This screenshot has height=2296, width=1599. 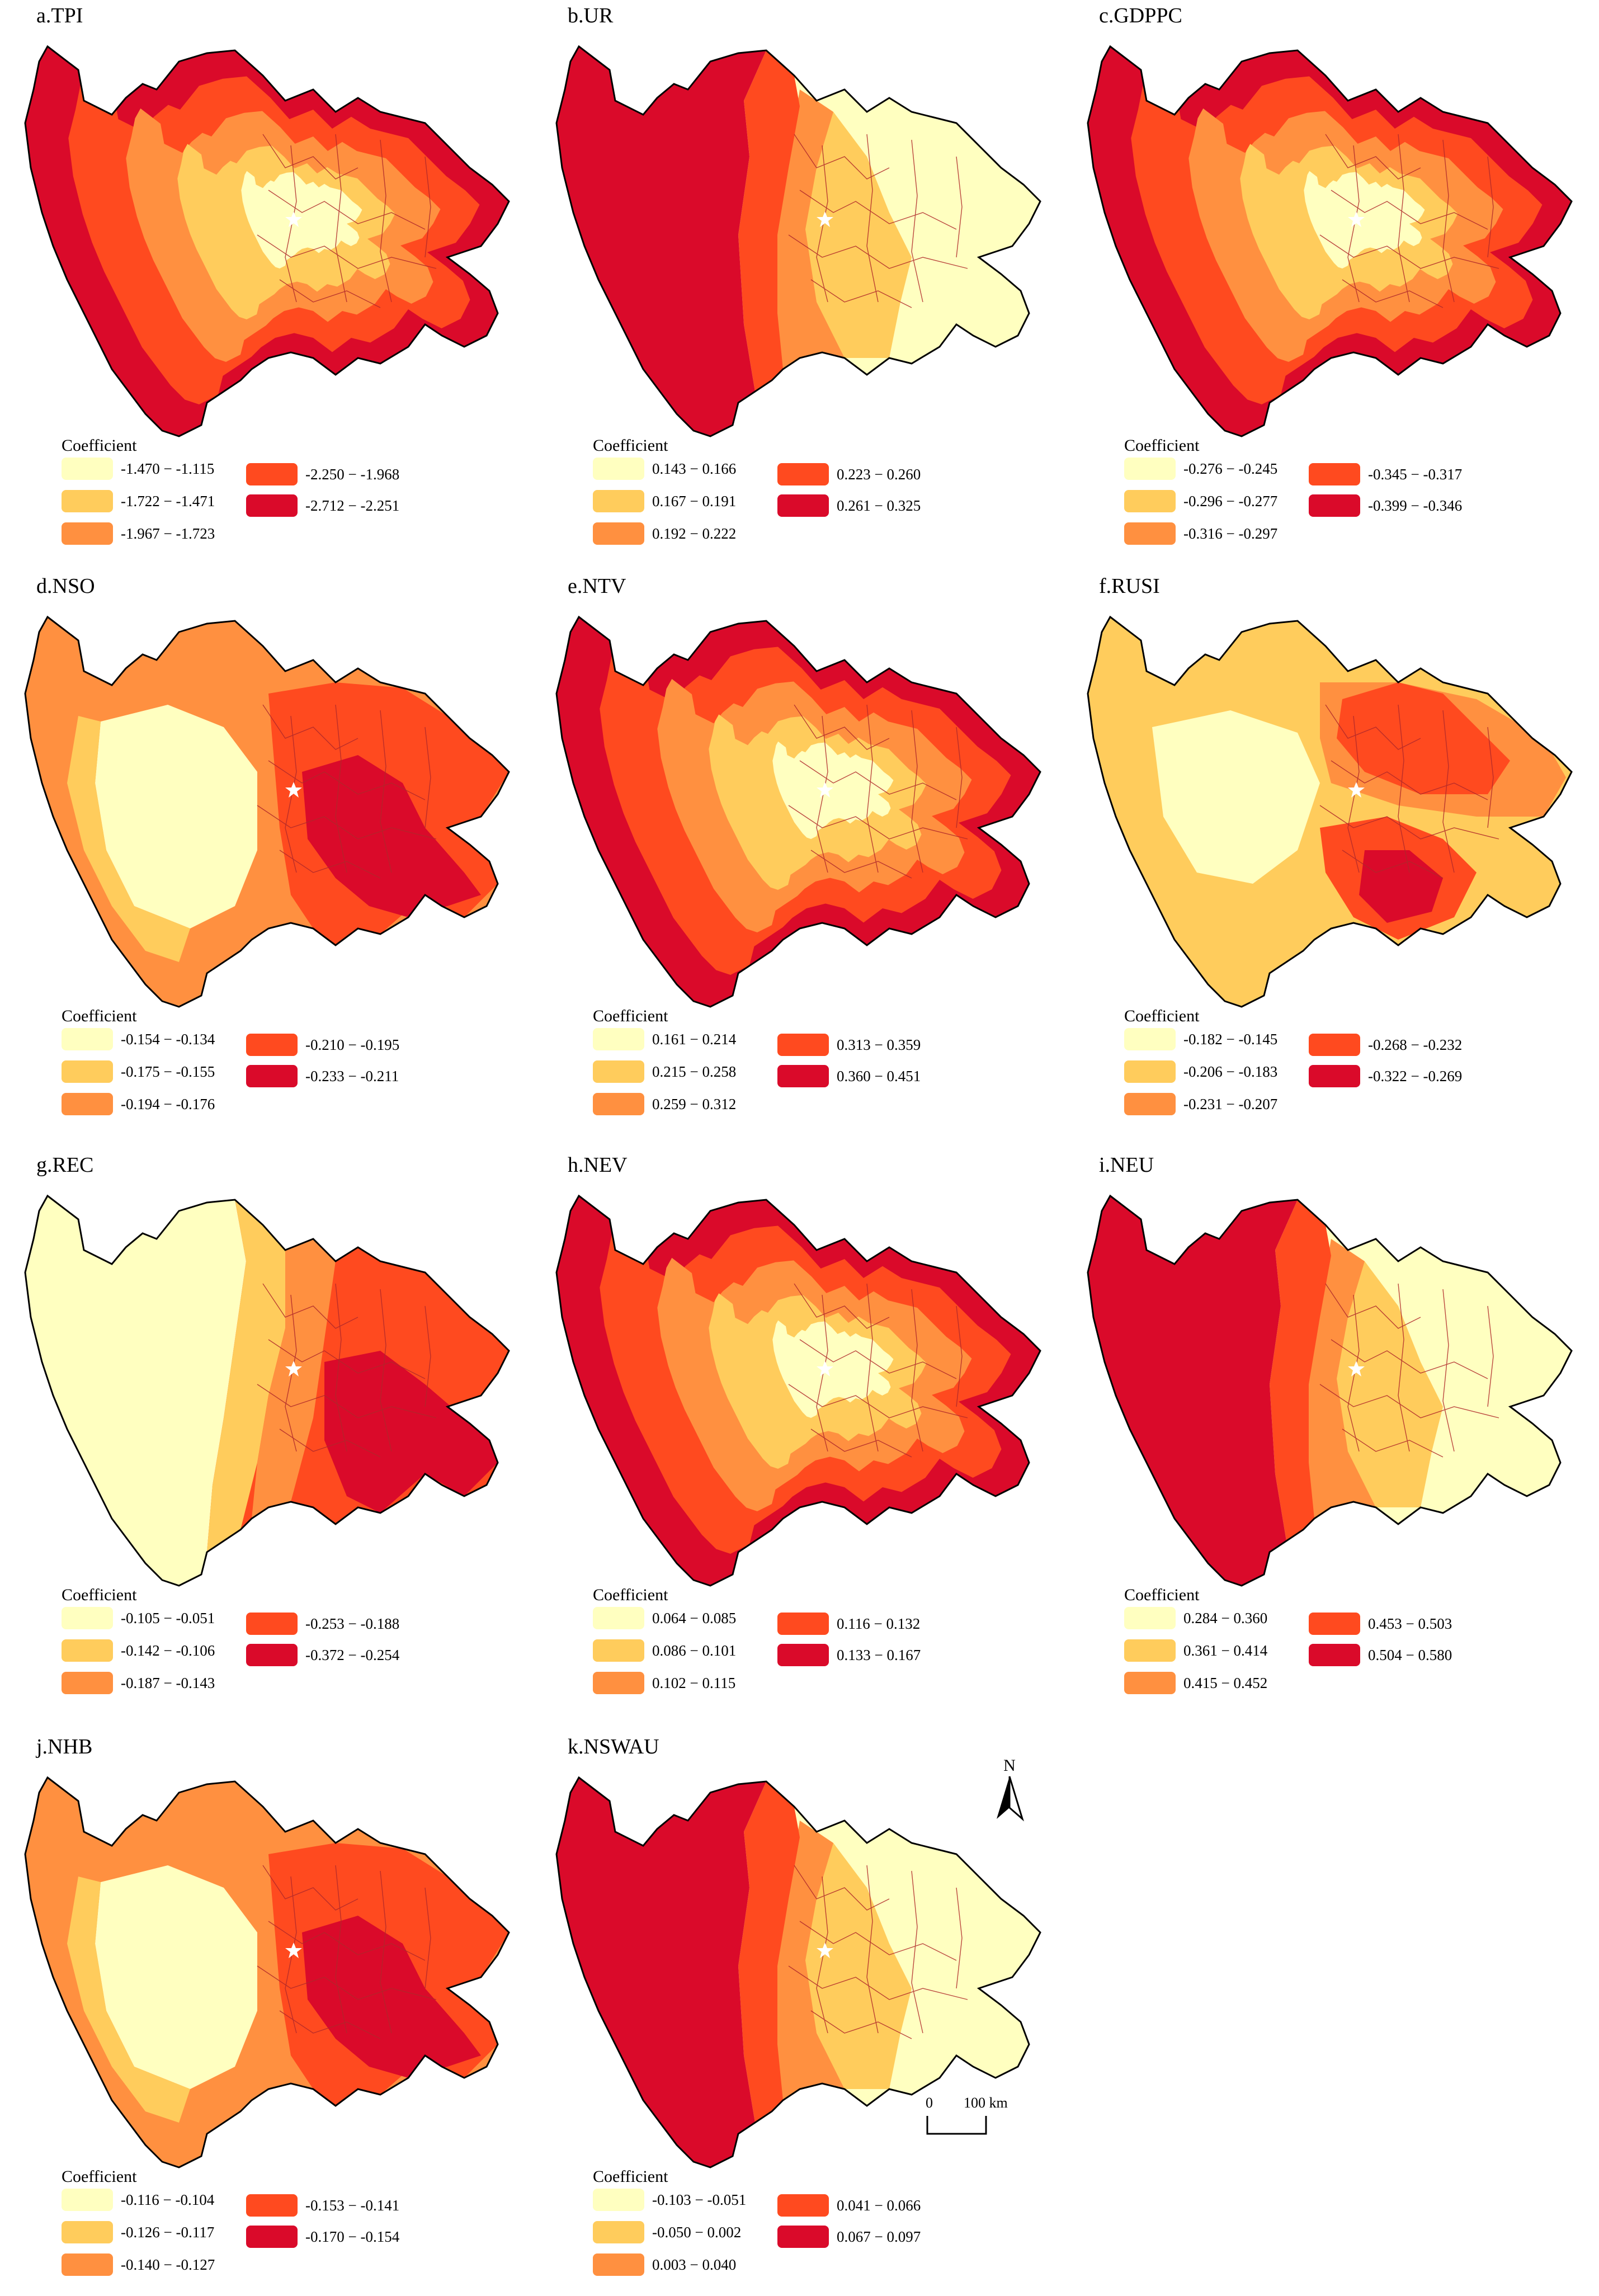 What do you see at coordinates (1231, 1071) in the screenshot?
I see `legend-label: -0.206 − -0.183` at bounding box center [1231, 1071].